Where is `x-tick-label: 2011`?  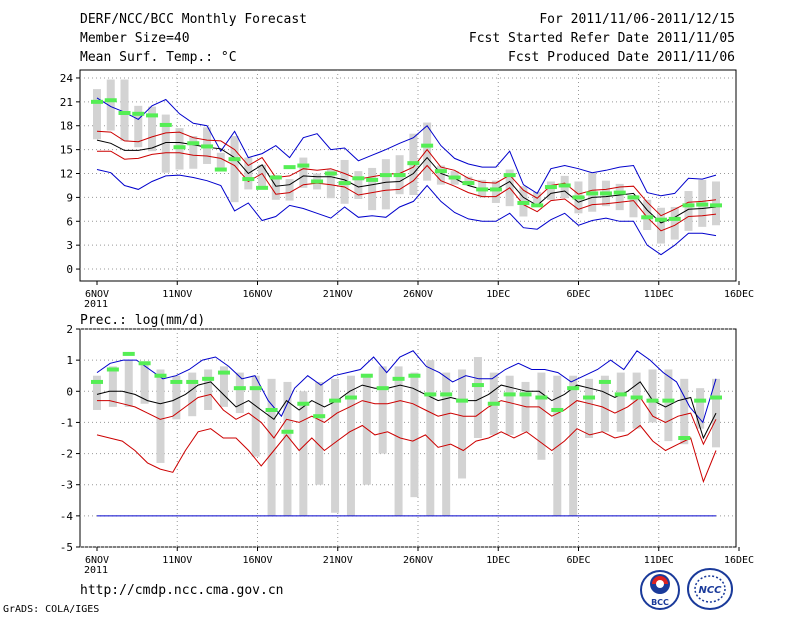 x-tick-label: 2011 is located at coordinates (96, 304).